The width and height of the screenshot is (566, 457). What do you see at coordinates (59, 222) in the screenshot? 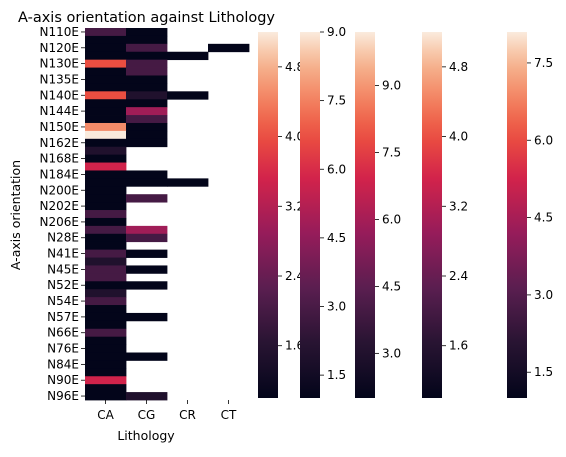
I see `y-tick-label: N206E` at bounding box center [59, 222].